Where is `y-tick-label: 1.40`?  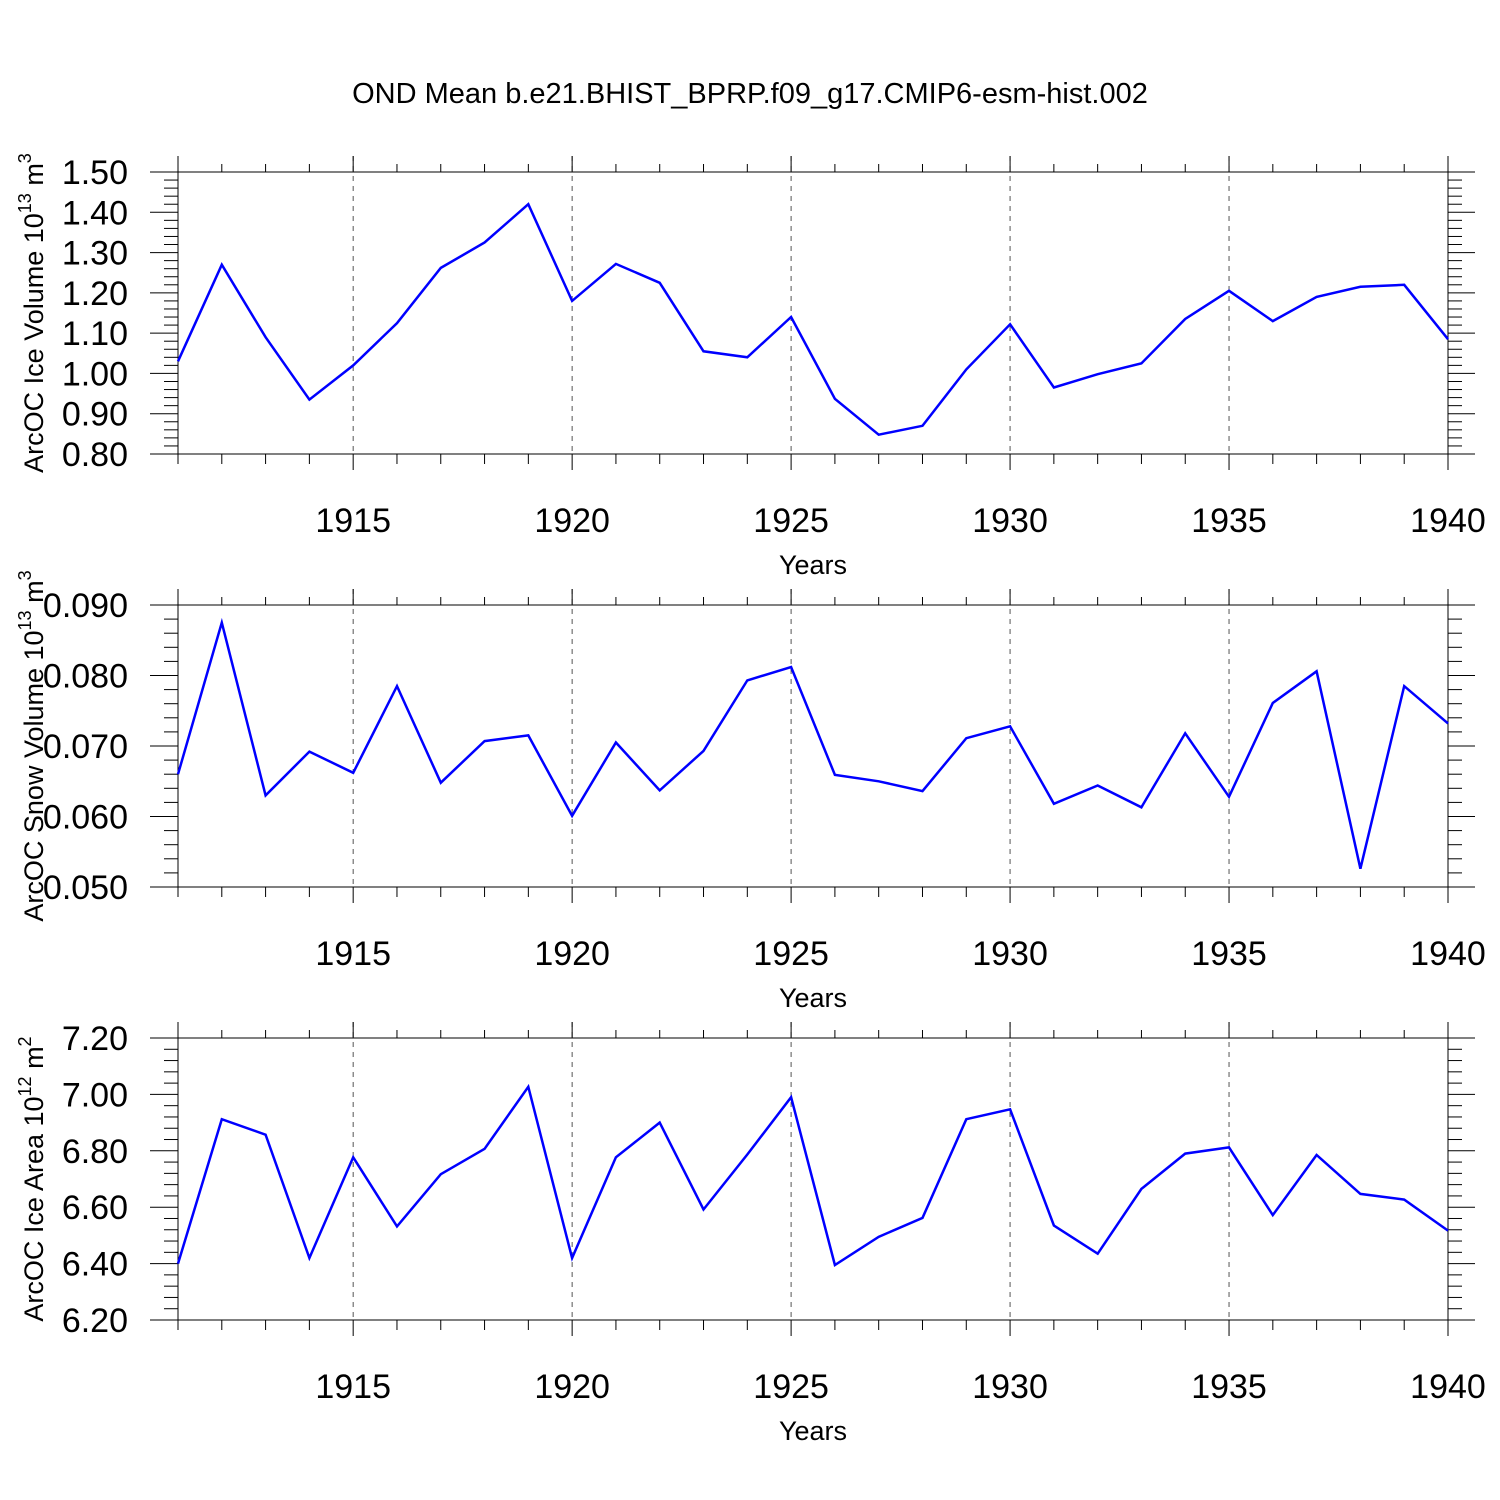
y-tick-label: 1.40 is located at coordinates (95, 213).